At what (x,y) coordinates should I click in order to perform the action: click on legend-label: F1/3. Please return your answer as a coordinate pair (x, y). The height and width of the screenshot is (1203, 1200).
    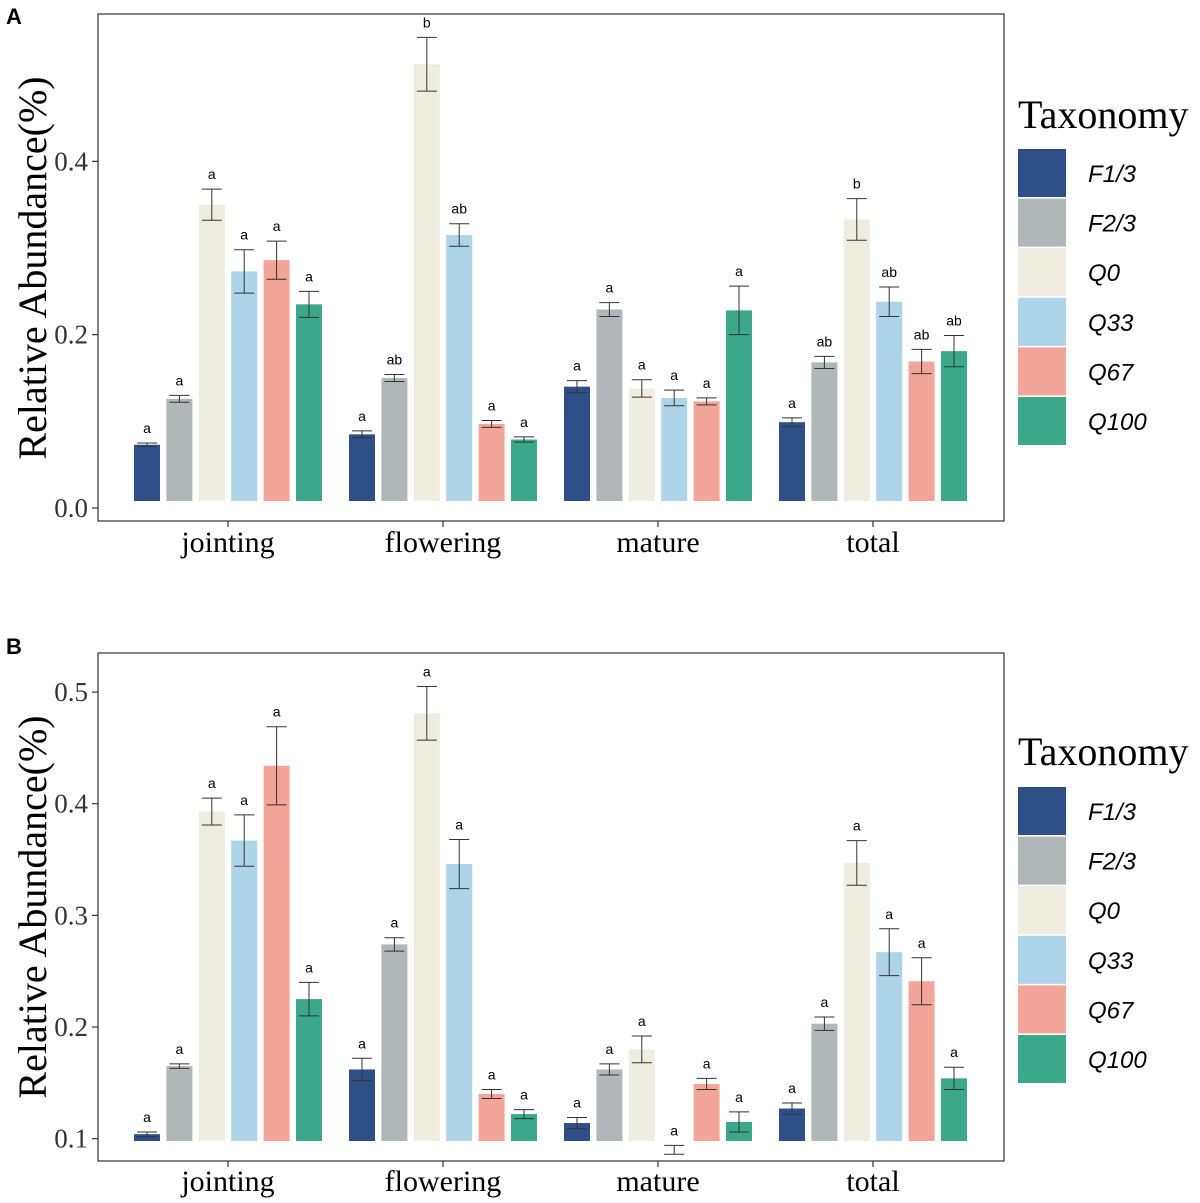
    Looking at the image, I should click on (1112, 174).